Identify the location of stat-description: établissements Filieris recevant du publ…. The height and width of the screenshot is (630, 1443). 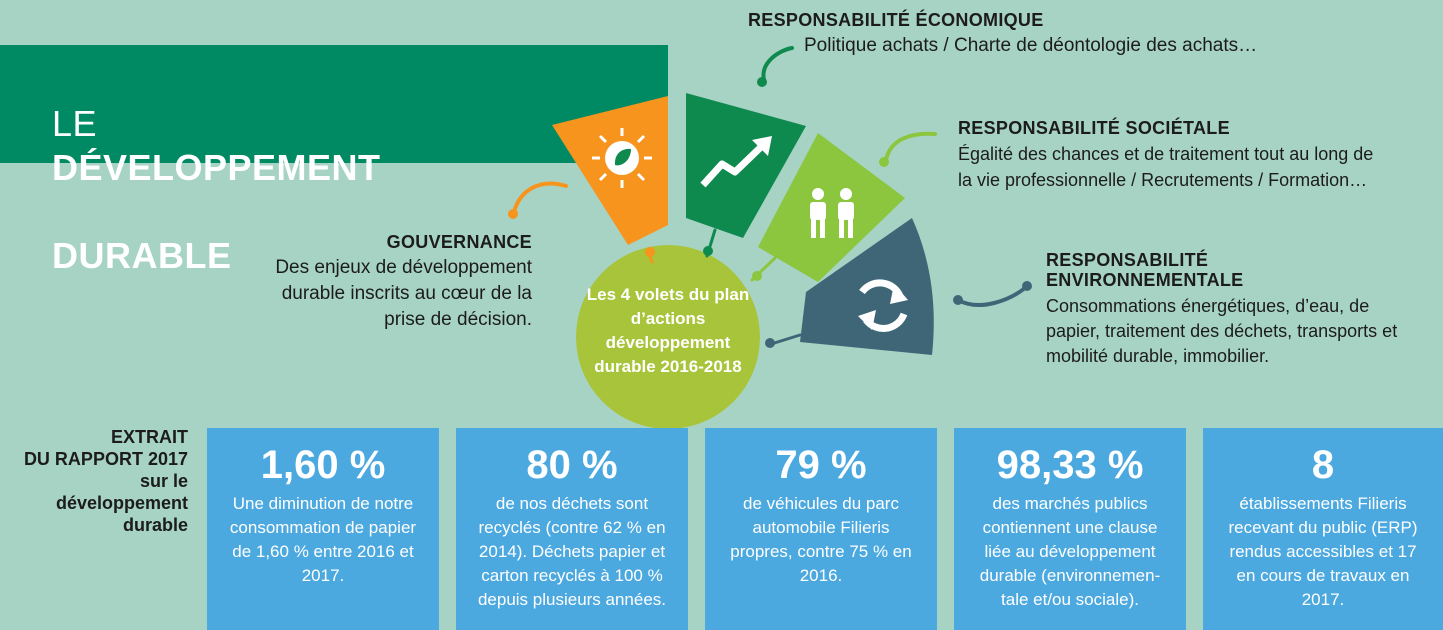
(1323, 551).